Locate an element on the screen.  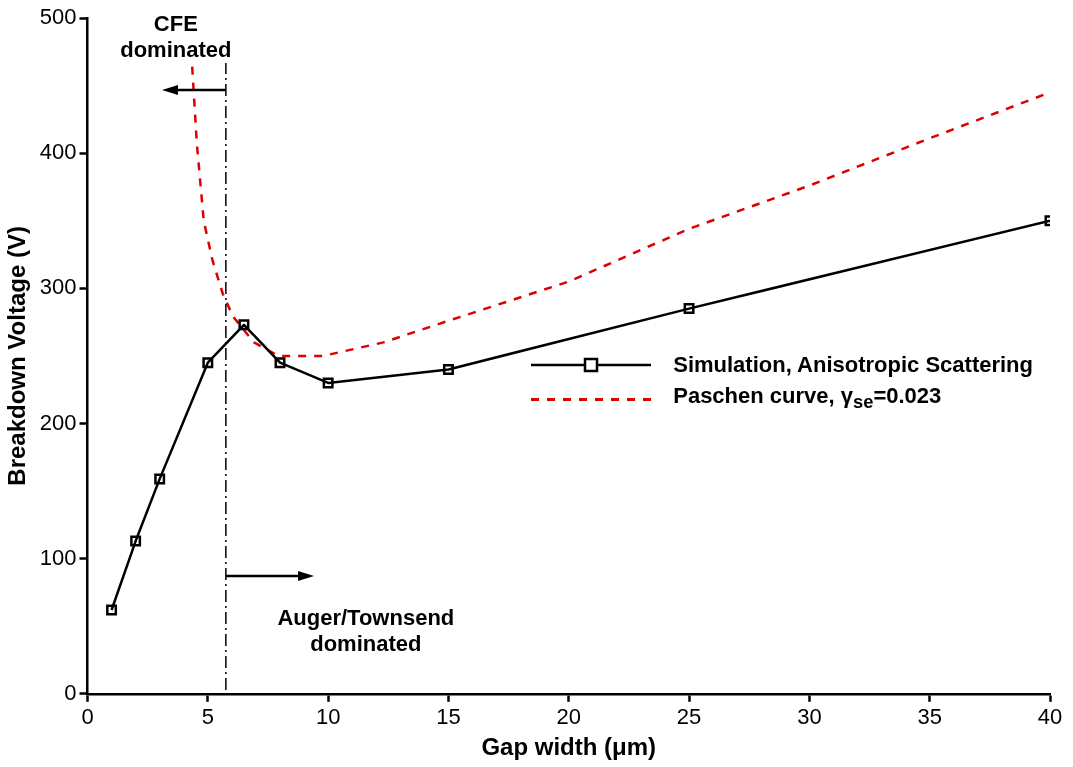
x-tick-label: 35 is located at coordinates (929, 717).